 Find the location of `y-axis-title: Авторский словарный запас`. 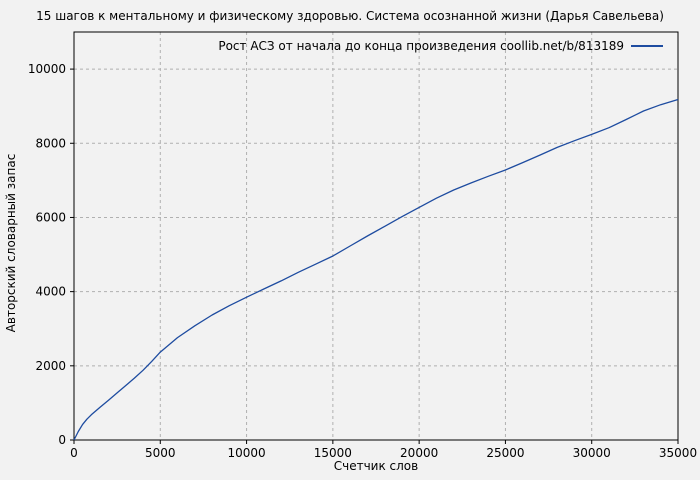

y-axis-title: Авторский словарный запас is located at coordinates (11, 243).